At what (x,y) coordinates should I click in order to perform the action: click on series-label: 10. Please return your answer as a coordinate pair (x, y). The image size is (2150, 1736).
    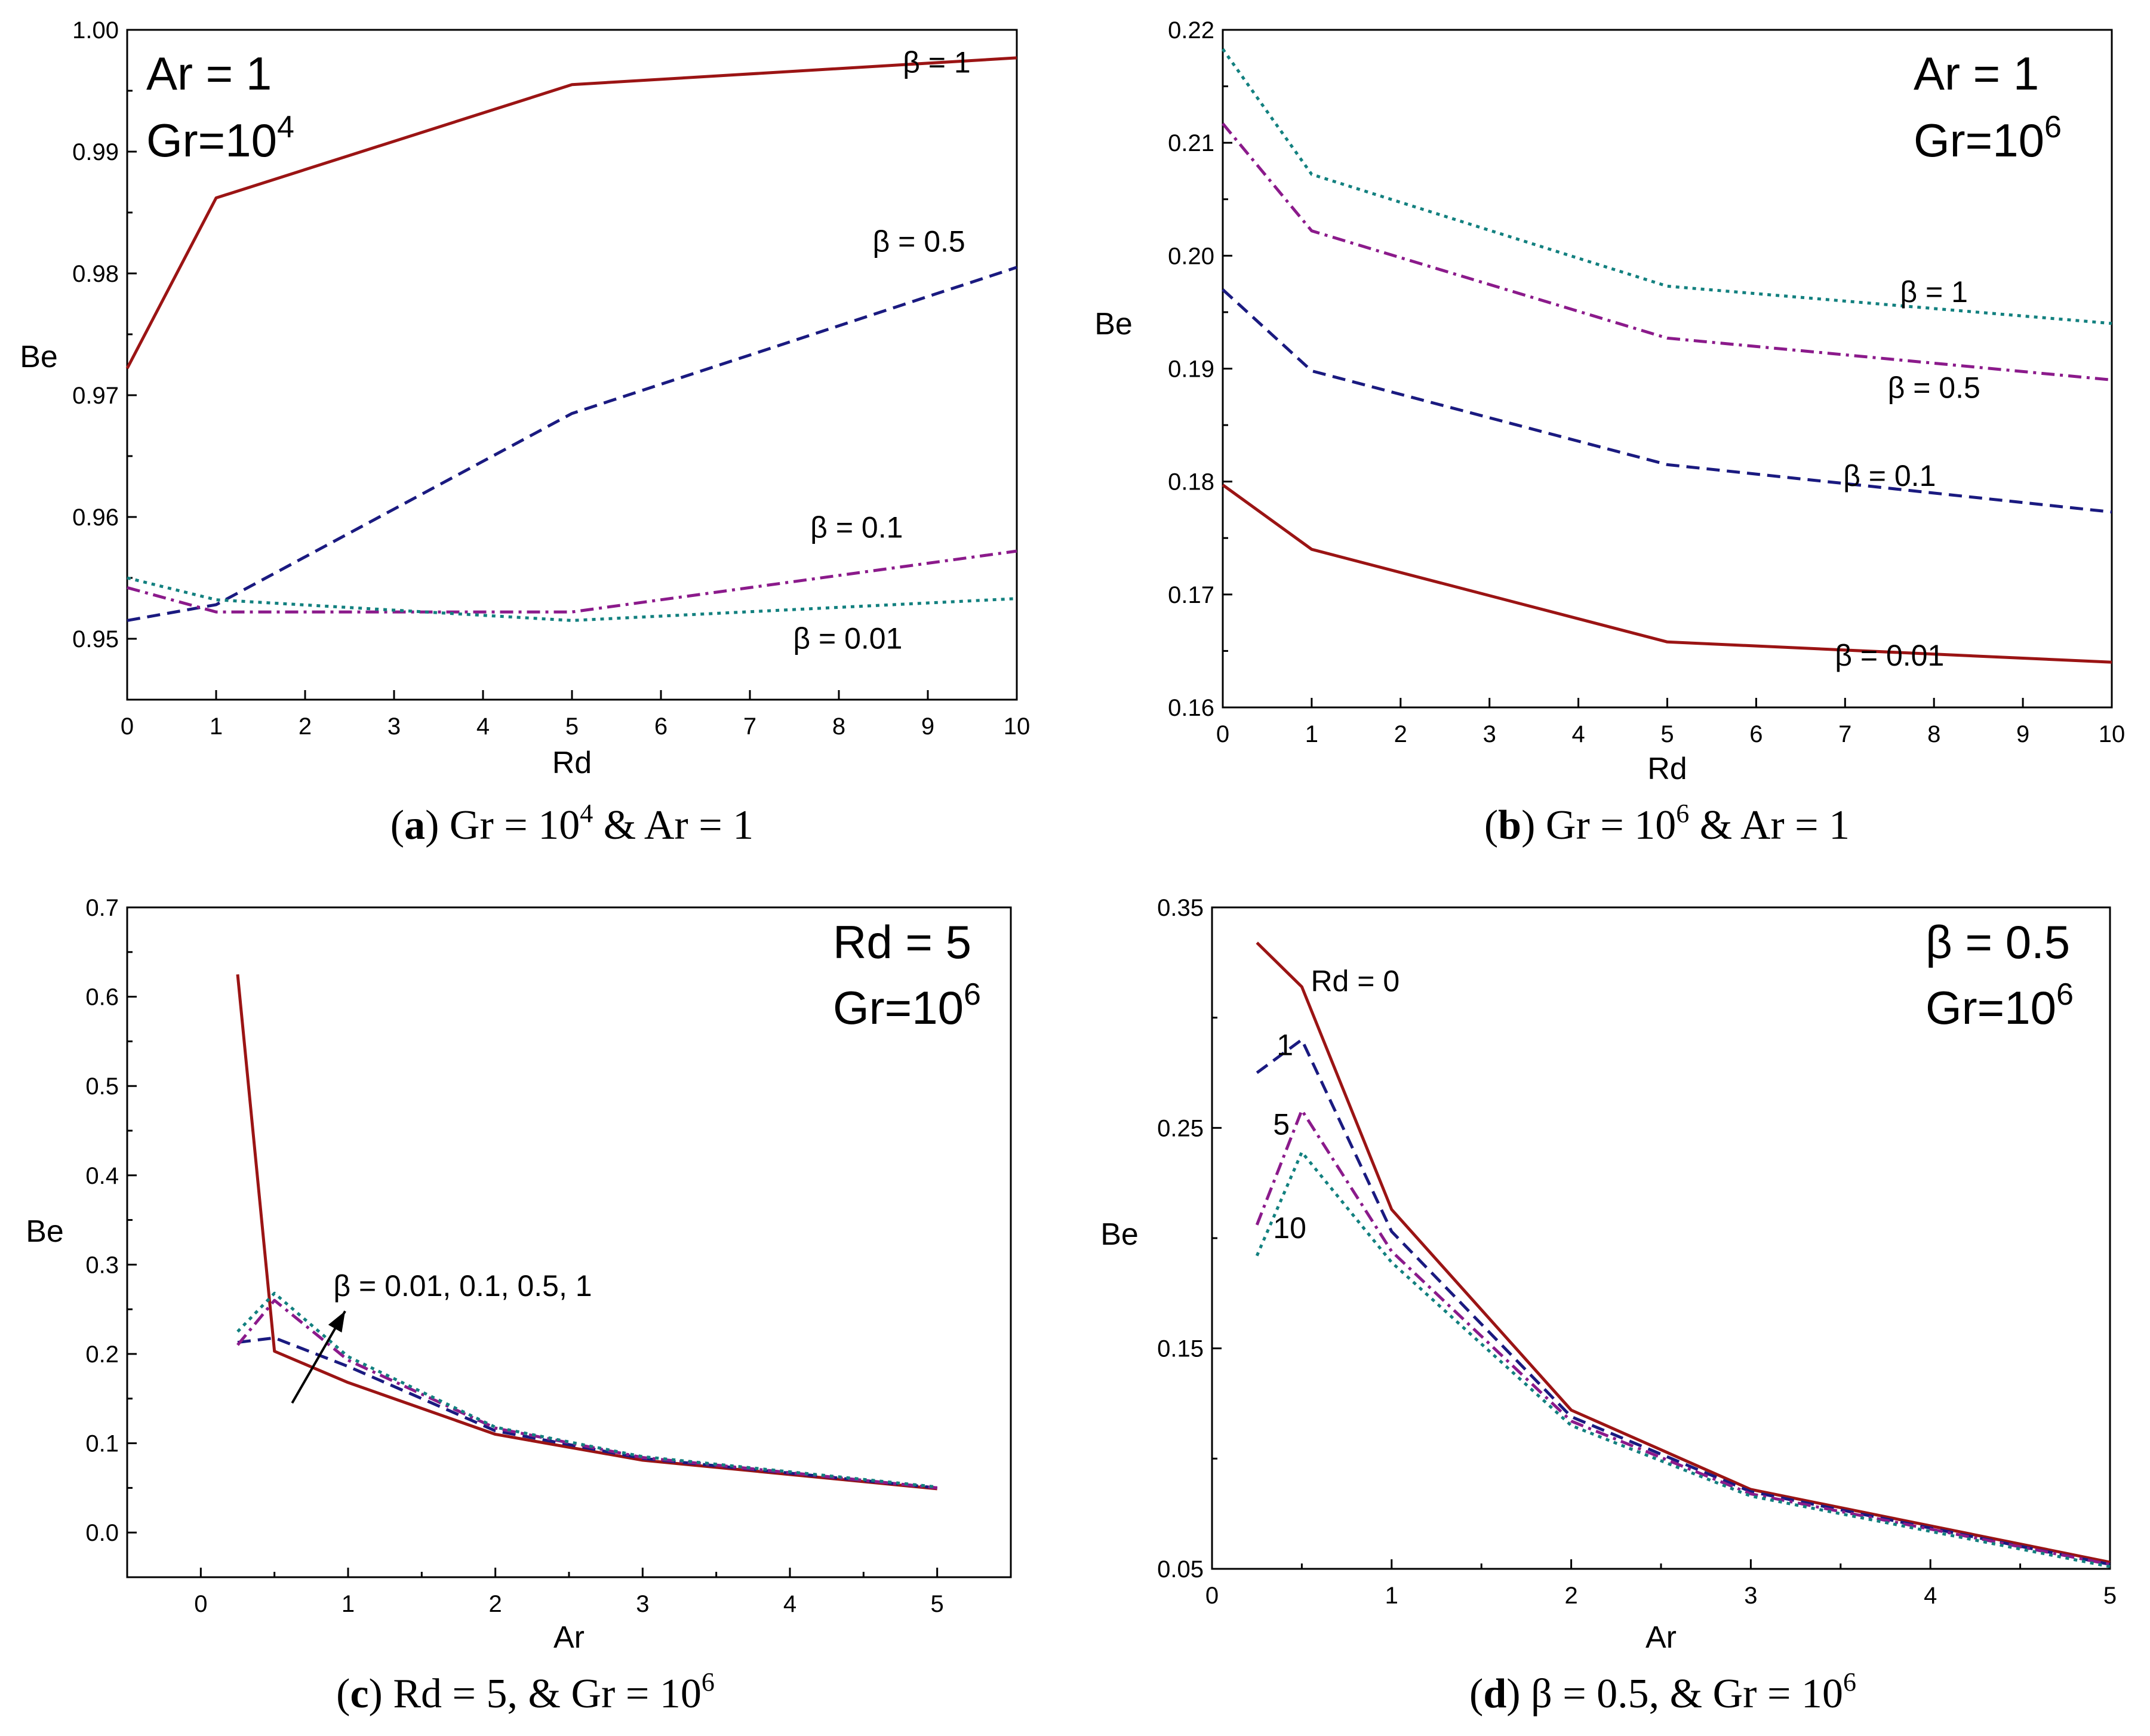
    Looking at the image, I should click on (1289, 1228).